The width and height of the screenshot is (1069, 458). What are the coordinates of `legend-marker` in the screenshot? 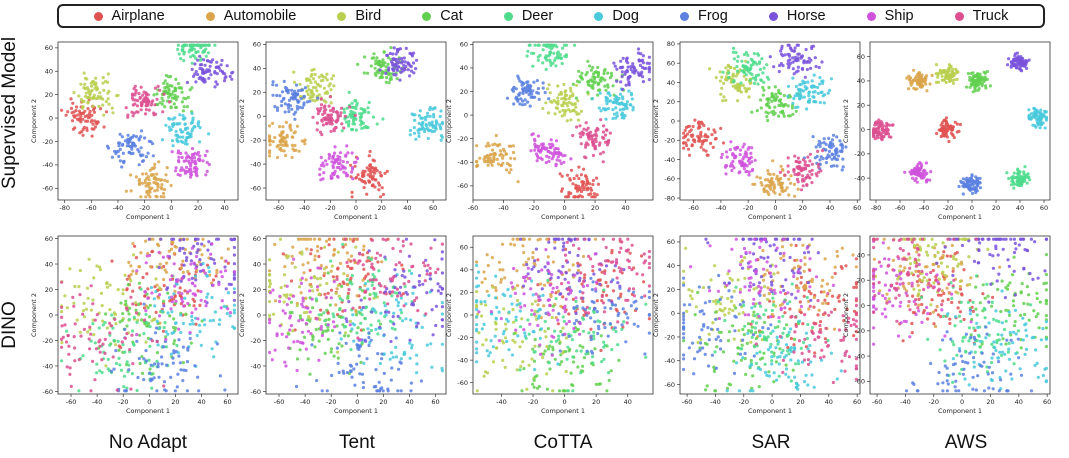 It's located at (773, 16).